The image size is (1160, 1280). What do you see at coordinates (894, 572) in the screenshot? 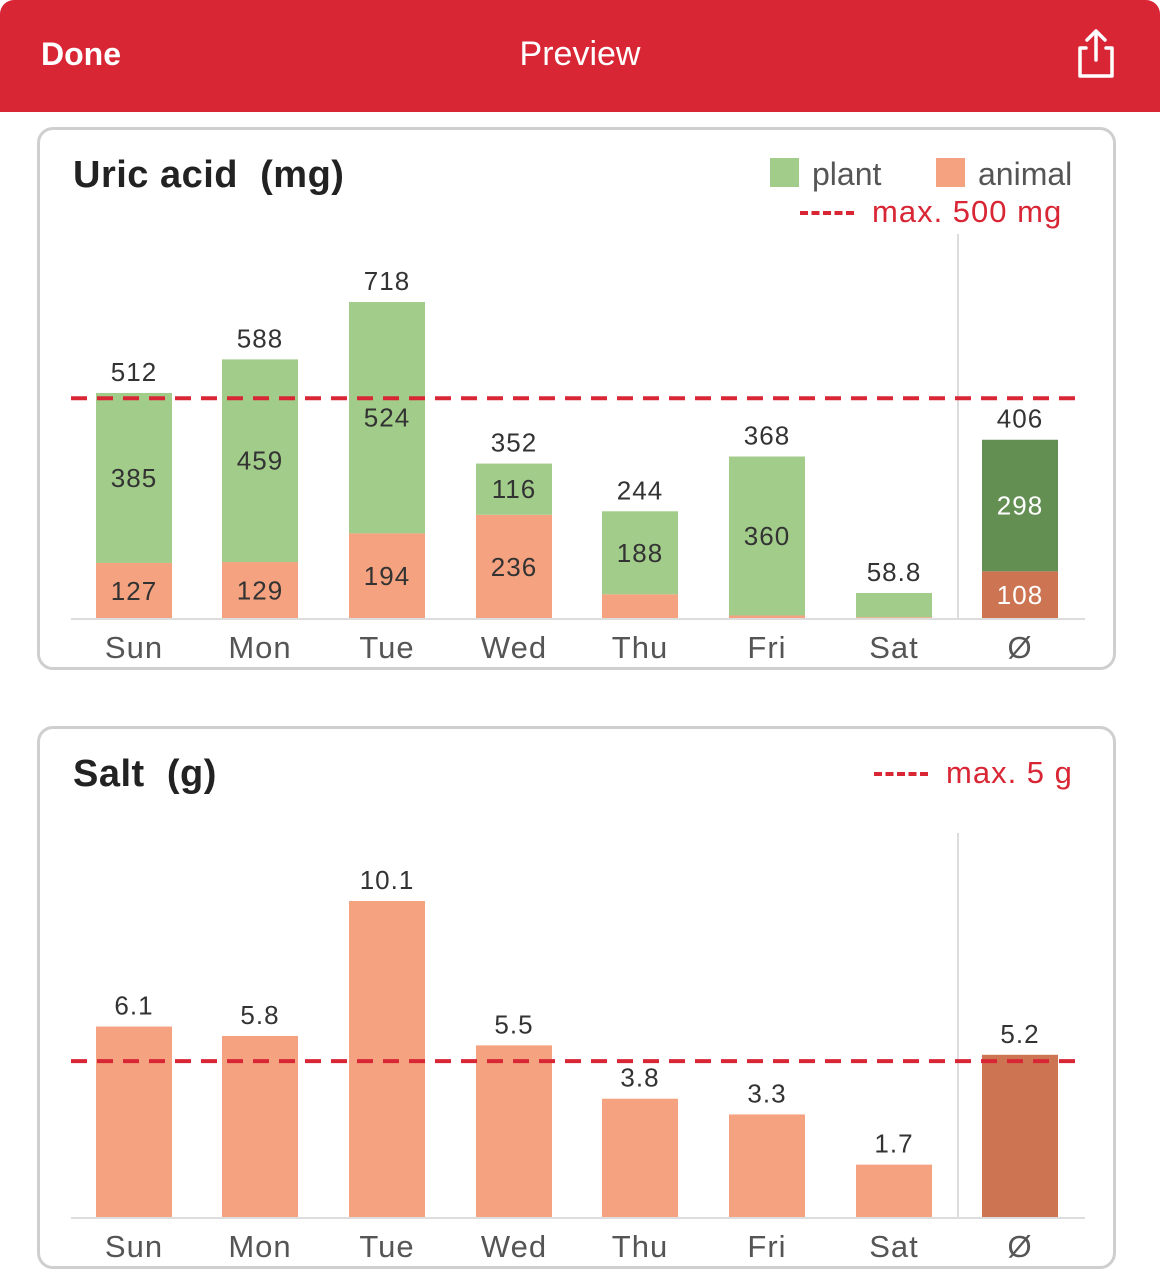
I see `total-label-sat: 58.8` at bounding box center [894, 572].